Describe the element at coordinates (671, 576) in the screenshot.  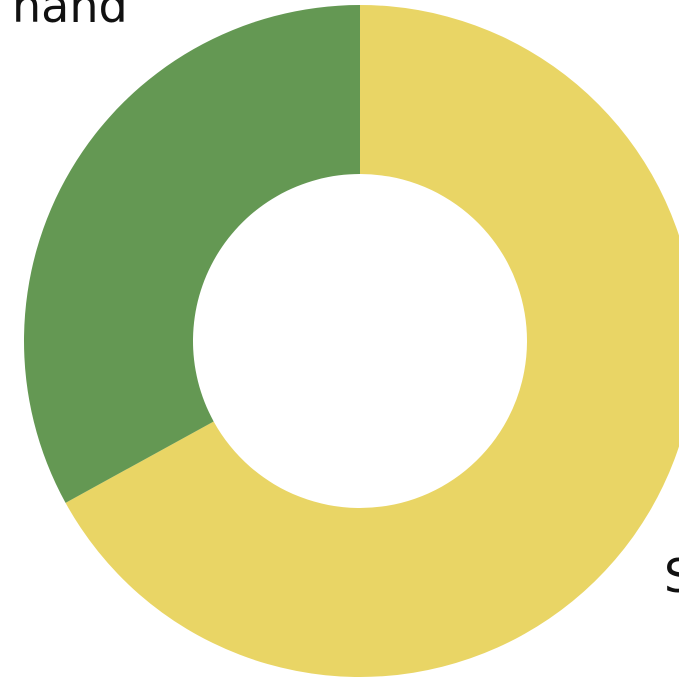
I see `slice-label: S` at that location.